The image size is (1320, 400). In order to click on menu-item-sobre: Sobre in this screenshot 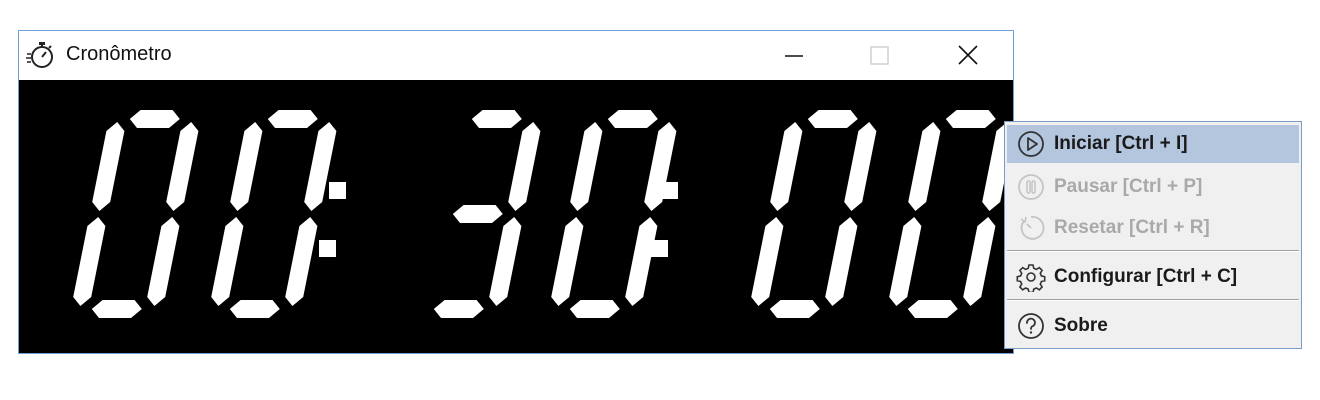, I will do `click(1153, 326)`.